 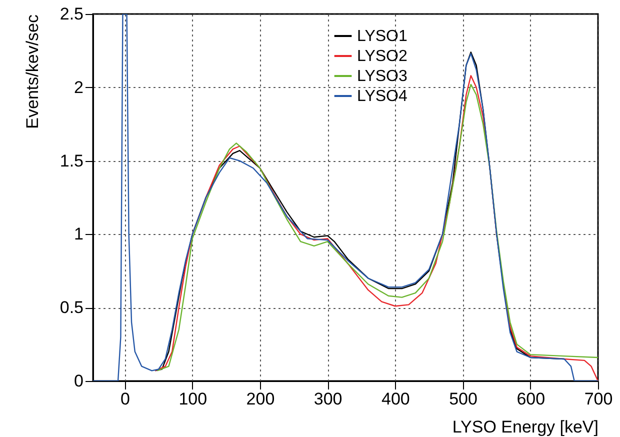 What do you see at coordinates (328, 399) in the screenshot?
I see `x-tick-label: 300` at bounding box center [328, 399].